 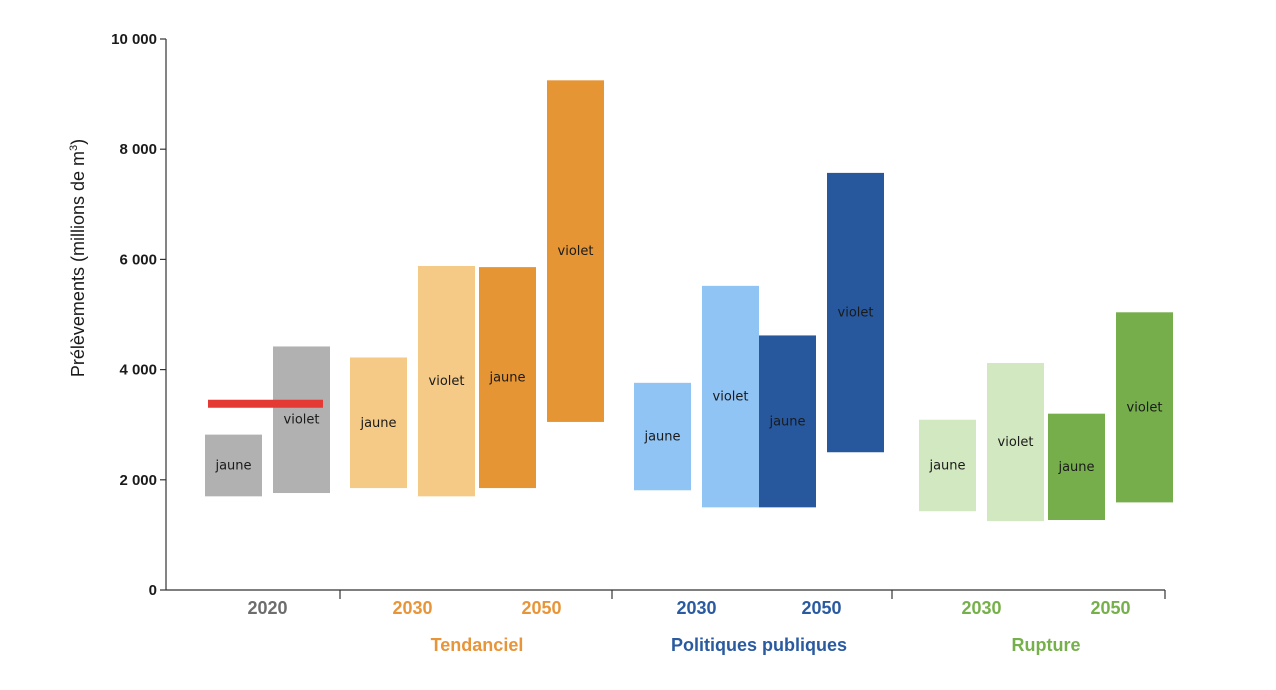 I want to click on y-tick-label: 0, so click(x=153, y=590).